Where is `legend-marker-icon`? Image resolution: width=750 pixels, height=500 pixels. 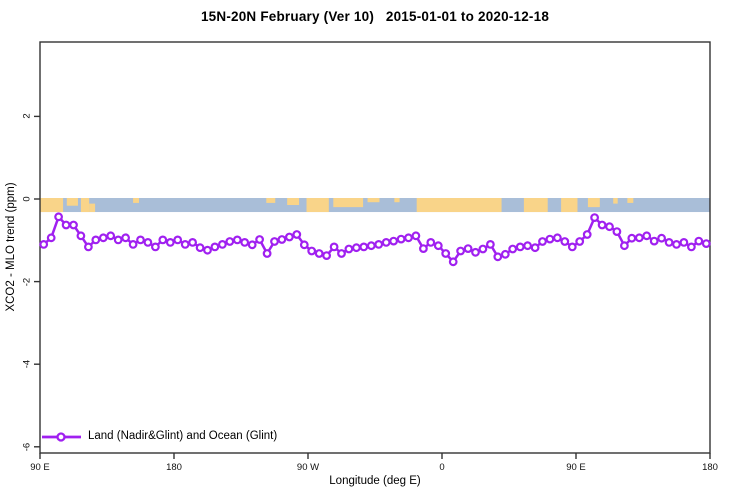
legend-marker-icon is located at coordinates (61, 437).